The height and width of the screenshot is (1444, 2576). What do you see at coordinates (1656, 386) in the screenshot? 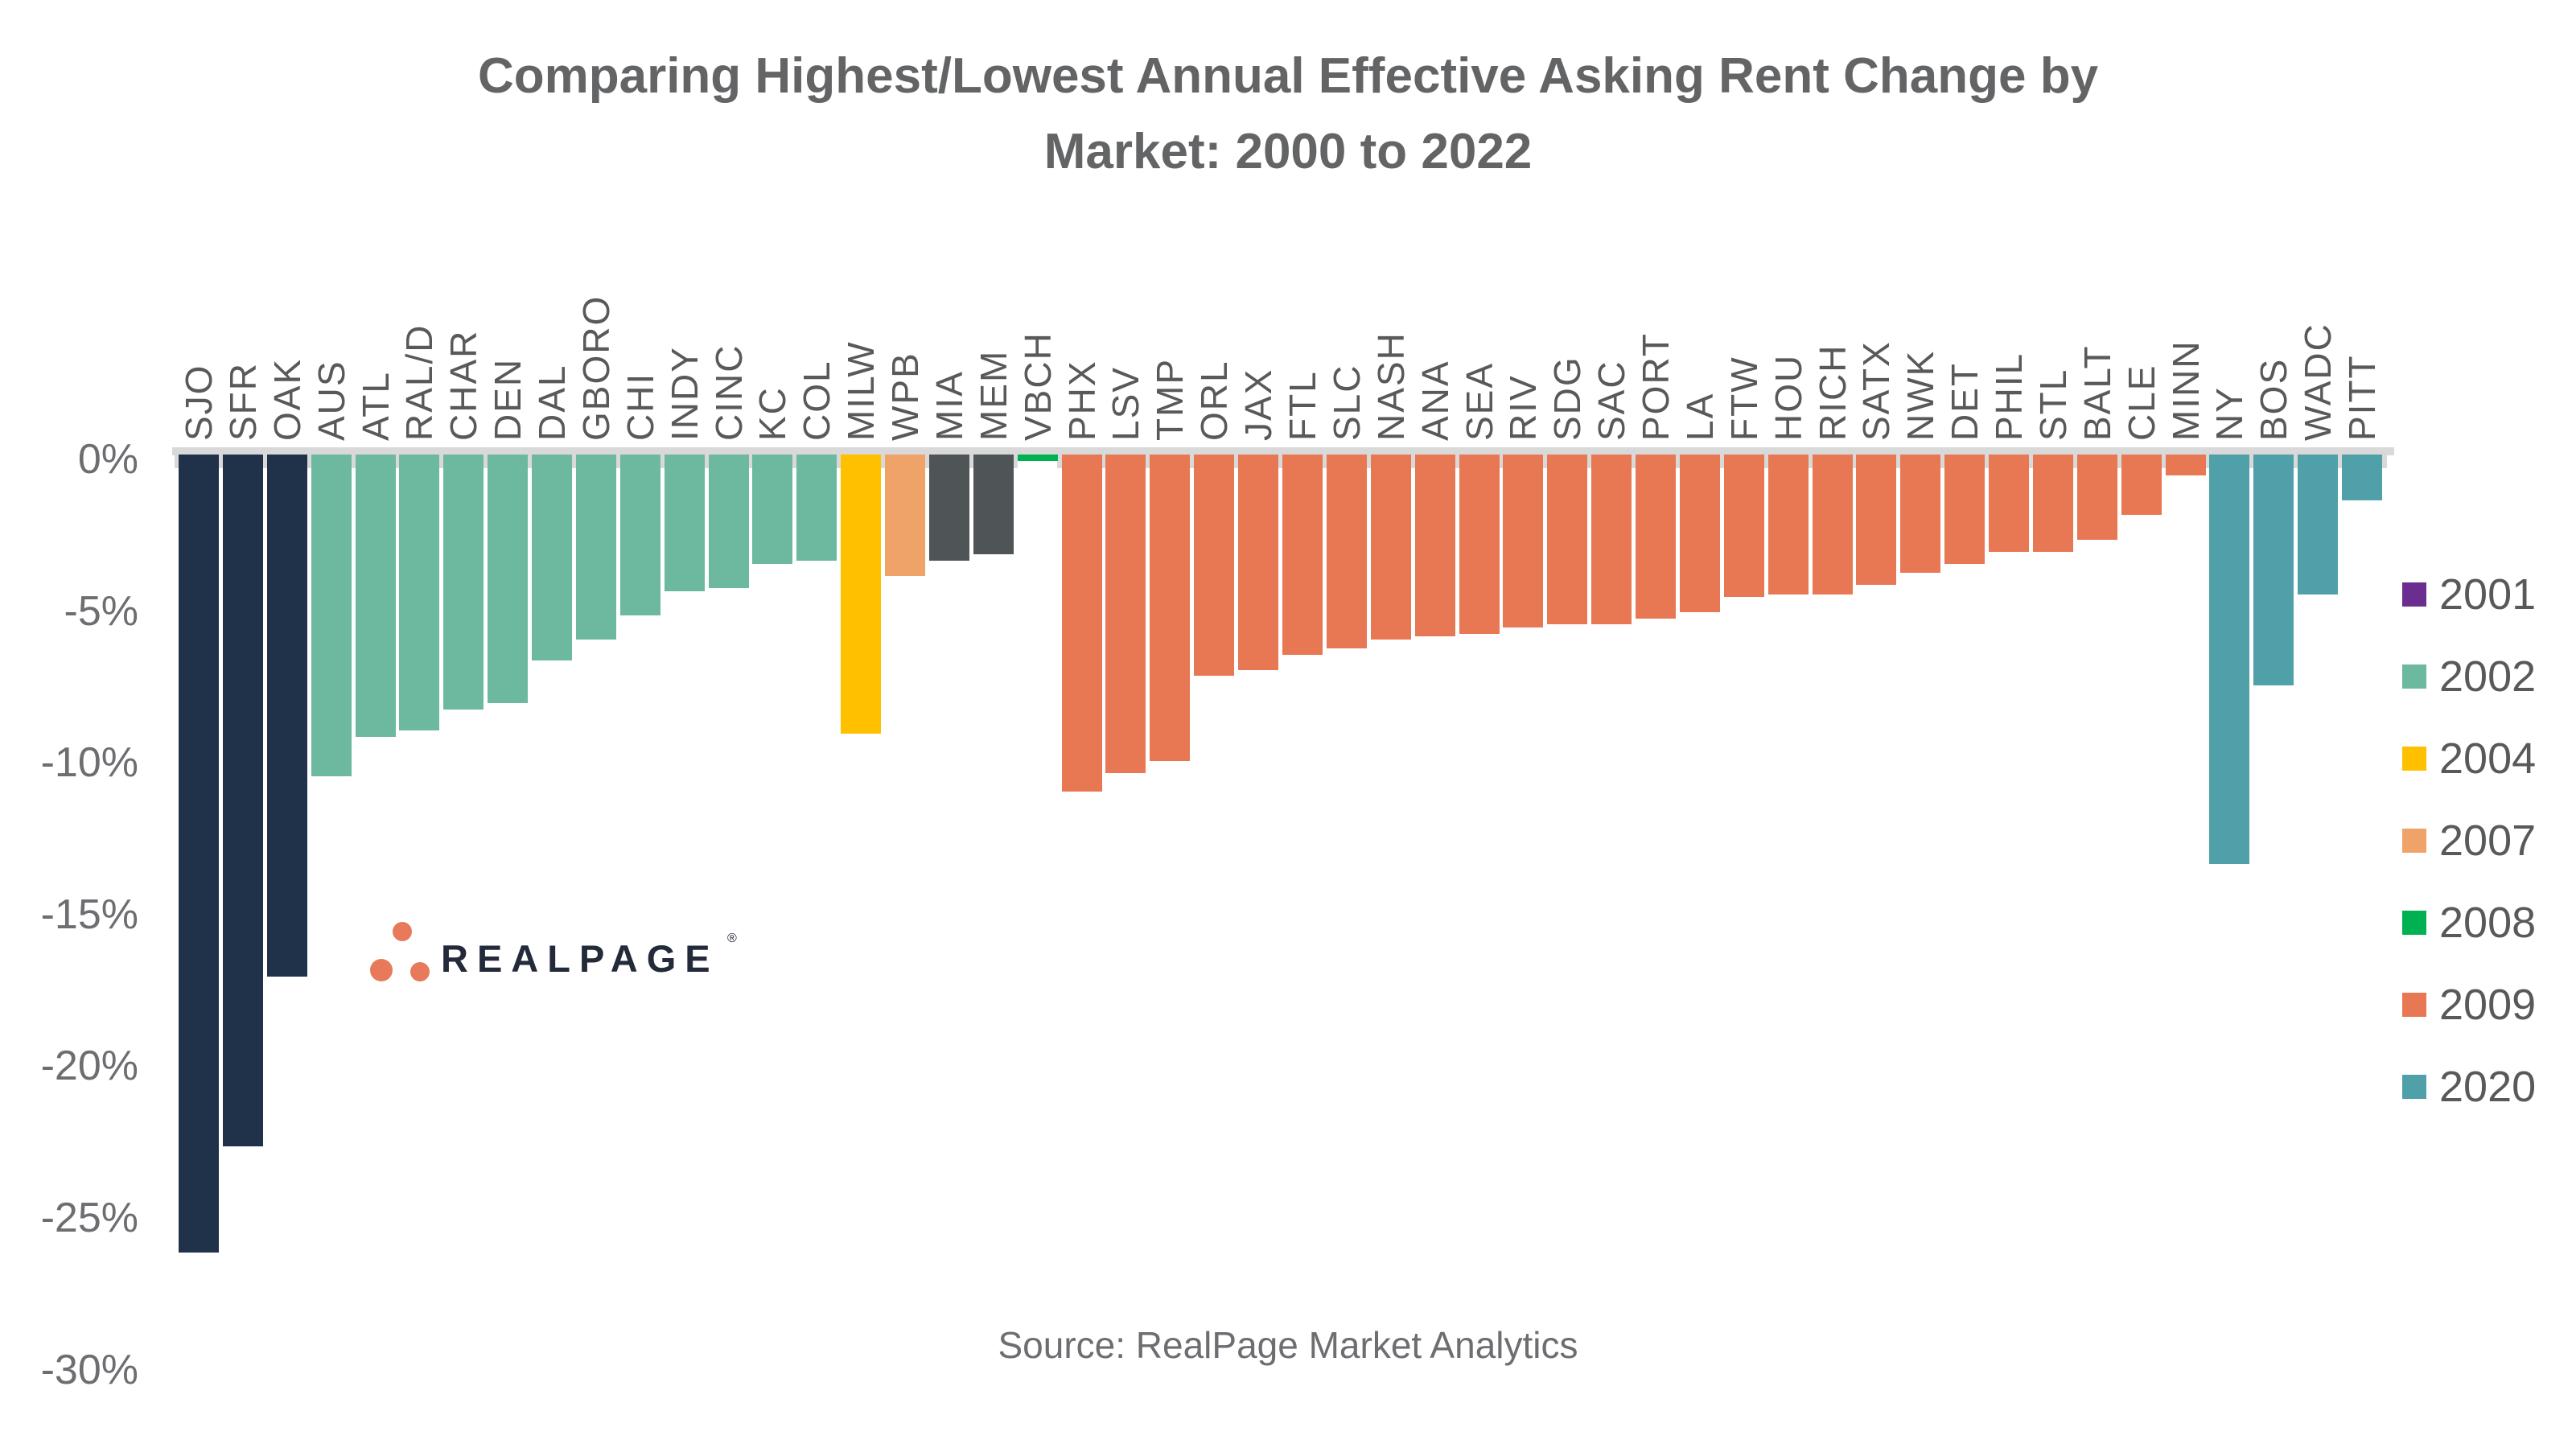
I see `bar-label: PORT` at bounding box center [1656, 386].